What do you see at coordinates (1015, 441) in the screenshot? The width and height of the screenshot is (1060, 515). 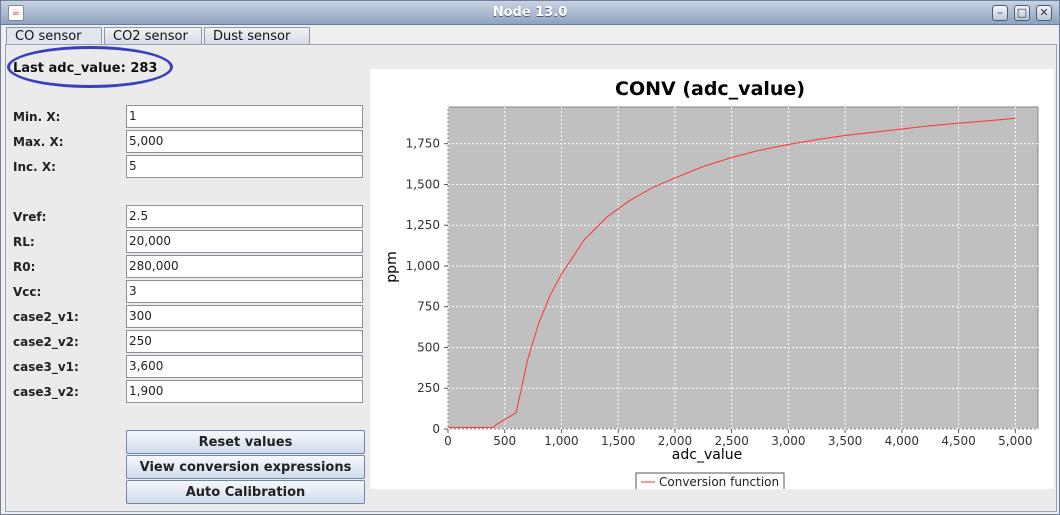 I see `x-tick-label: 5,000` at bounding box center [1015, 441].